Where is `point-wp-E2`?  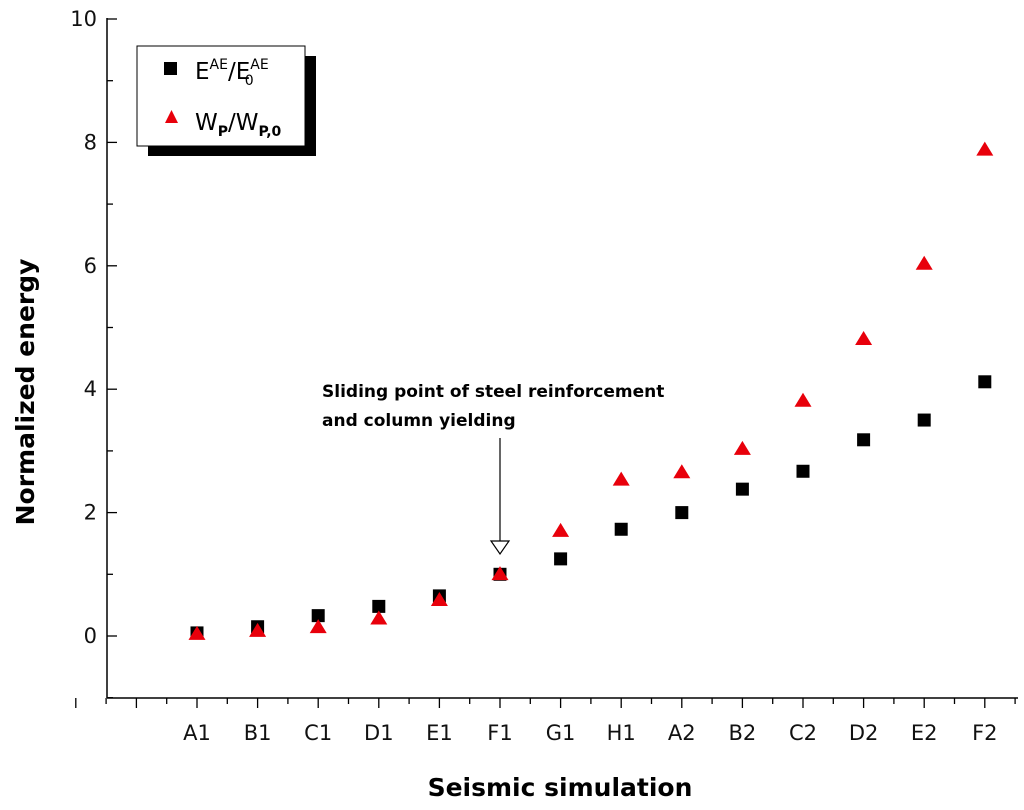
point-wp-E2 is located at coordinates (924, 262).